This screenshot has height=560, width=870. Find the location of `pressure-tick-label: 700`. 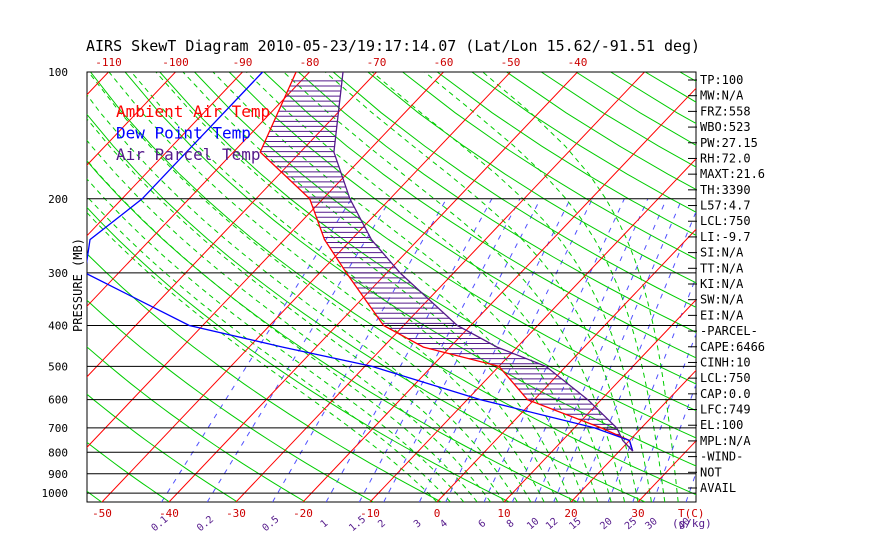

pressure-tick-label: 700 is located at coordinates (58, 428).